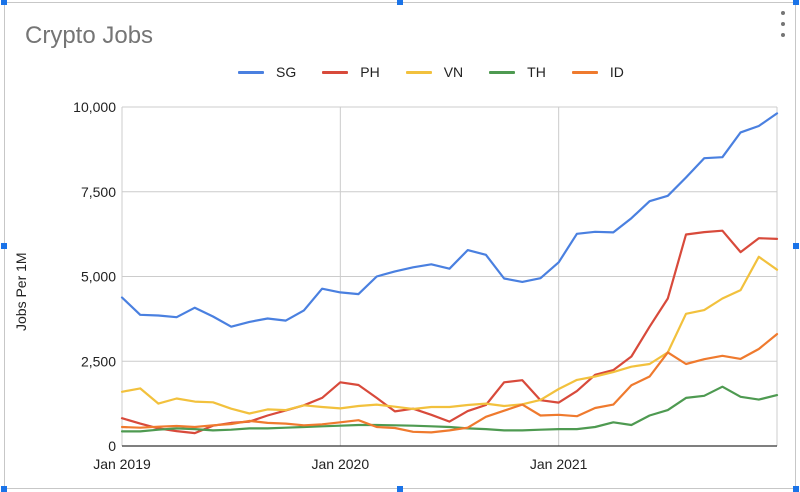  Describe the element at coordinates (98, 361) in the screenshot. I see `y-tick-label: 2,500` at that location.